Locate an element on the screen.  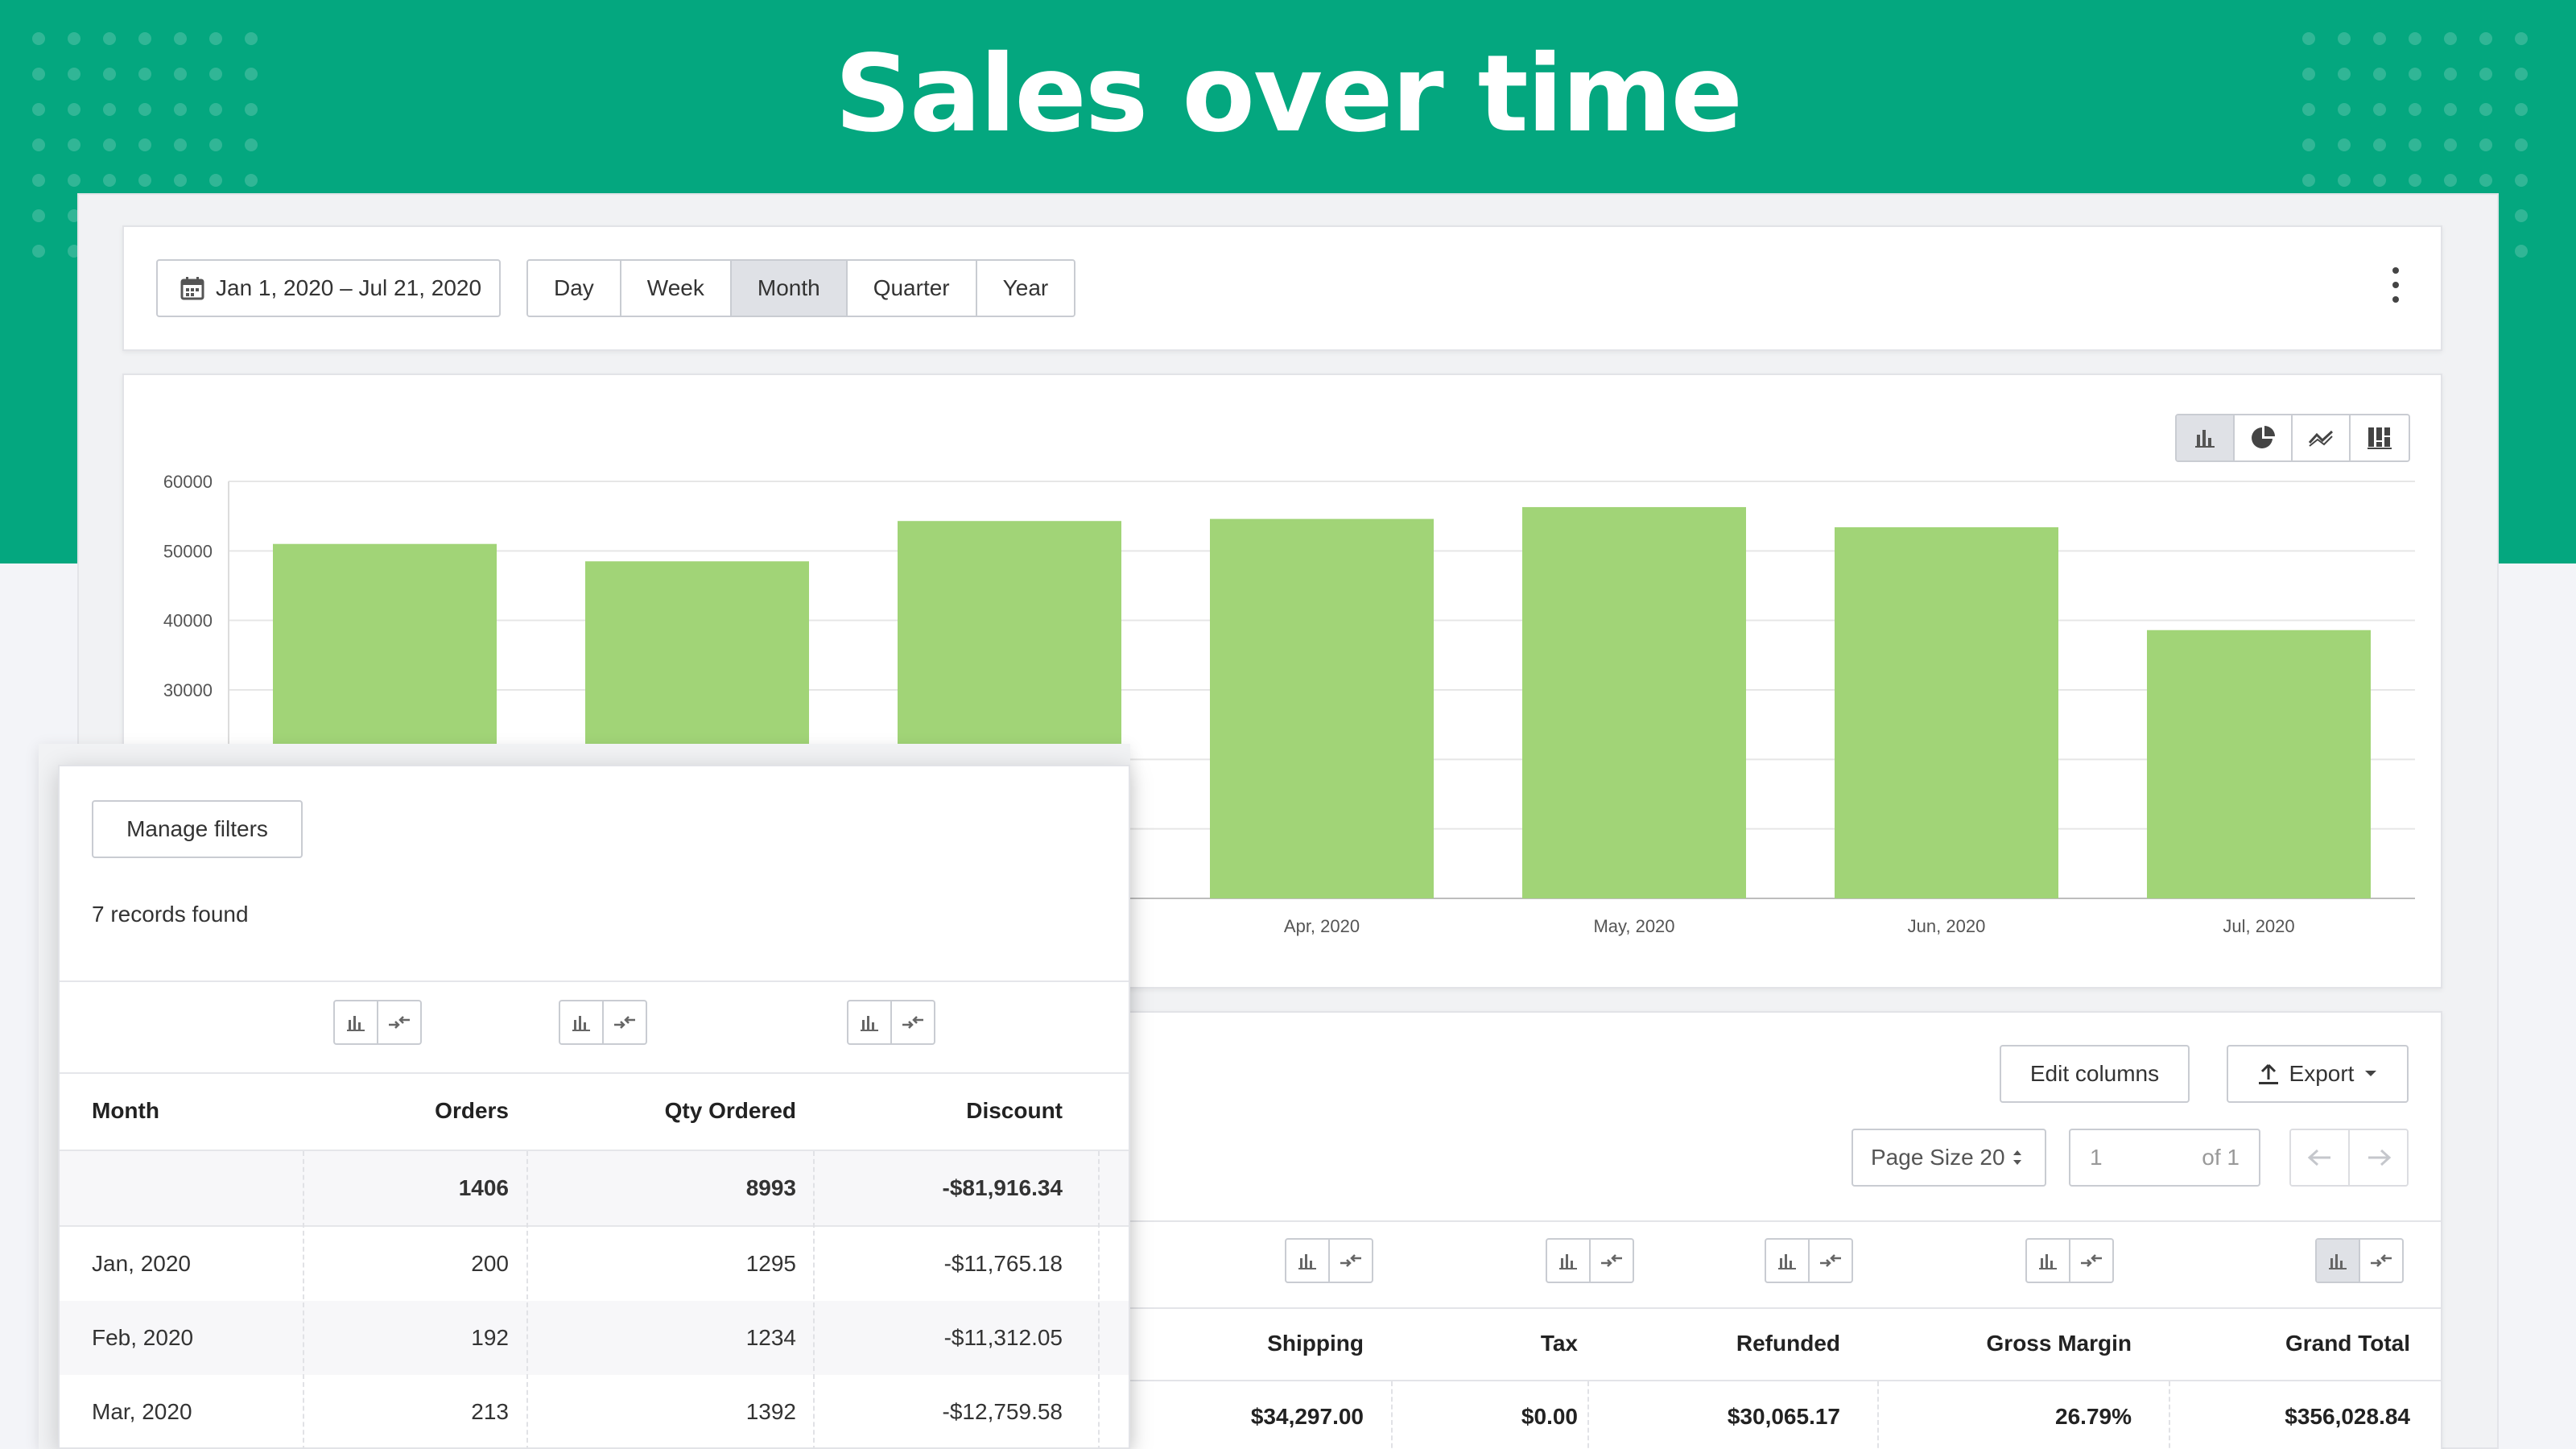
column-header-tax: Tax is located at coordinates (1559, 1343).